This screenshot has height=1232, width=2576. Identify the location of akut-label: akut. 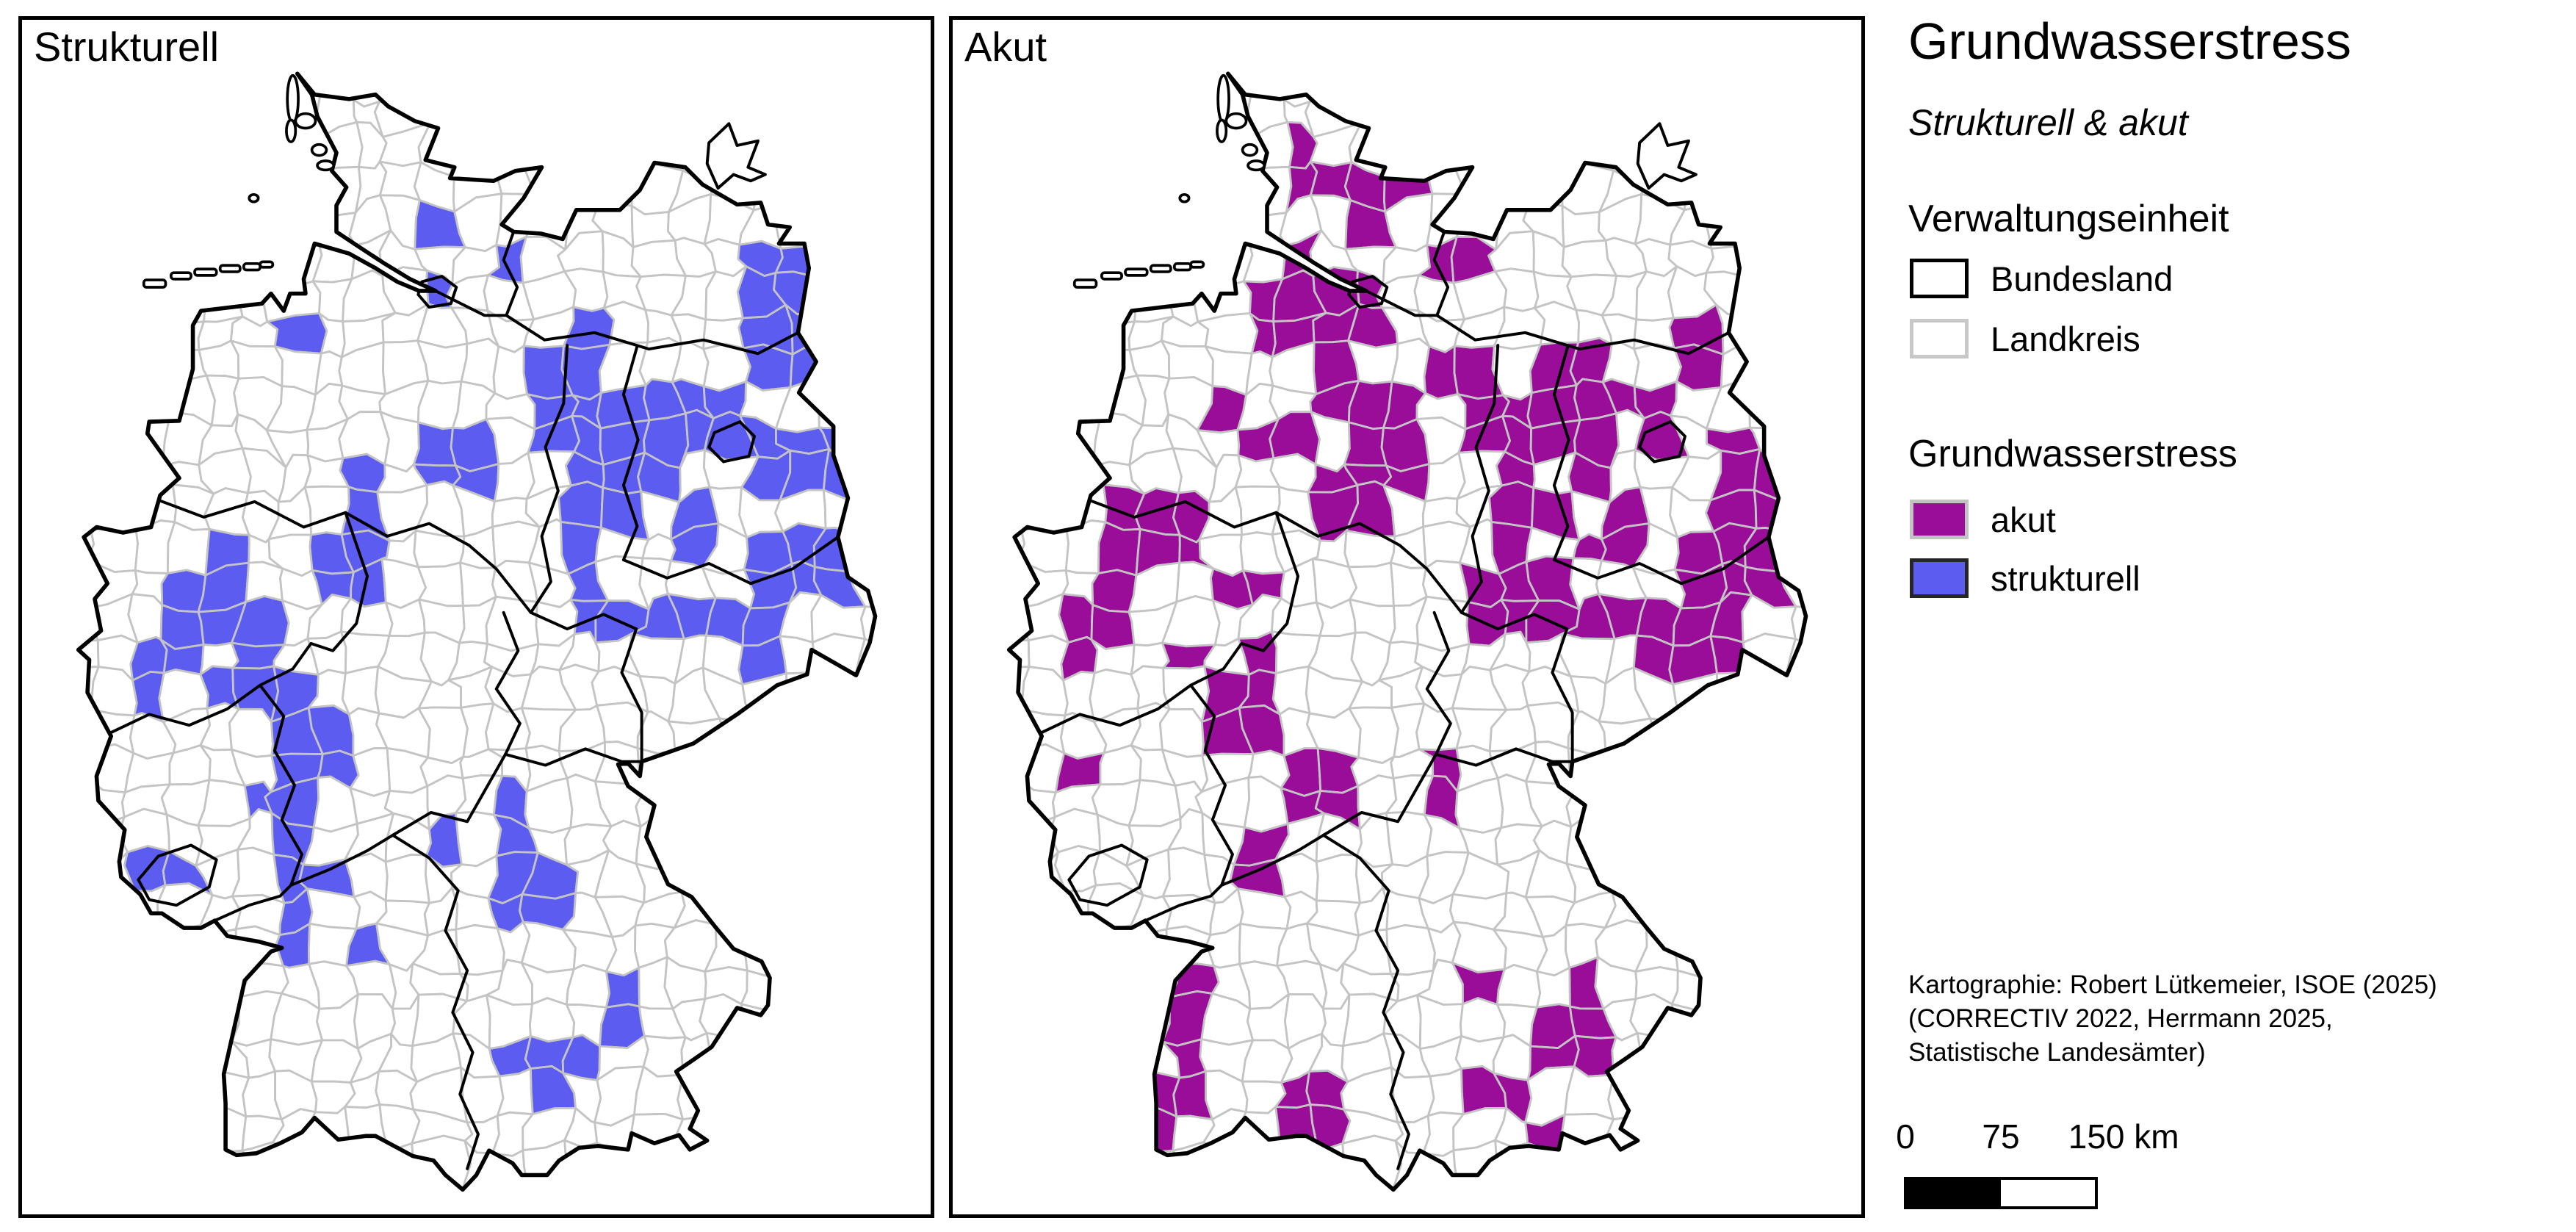
(2023, 519).